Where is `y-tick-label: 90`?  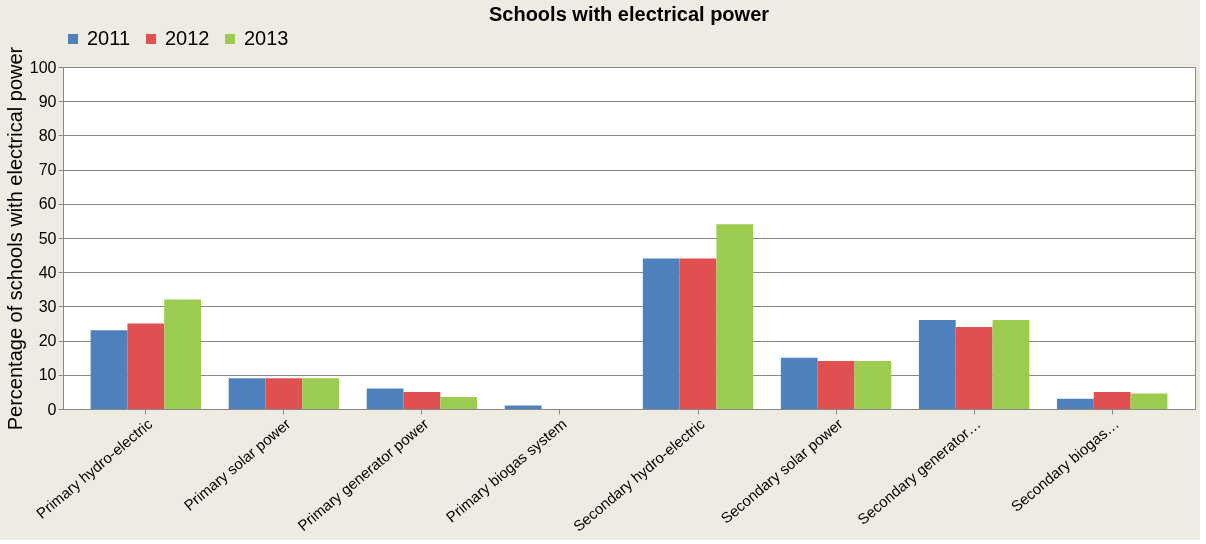
y-tick-label: 90 is located at coordinates (47, 101).